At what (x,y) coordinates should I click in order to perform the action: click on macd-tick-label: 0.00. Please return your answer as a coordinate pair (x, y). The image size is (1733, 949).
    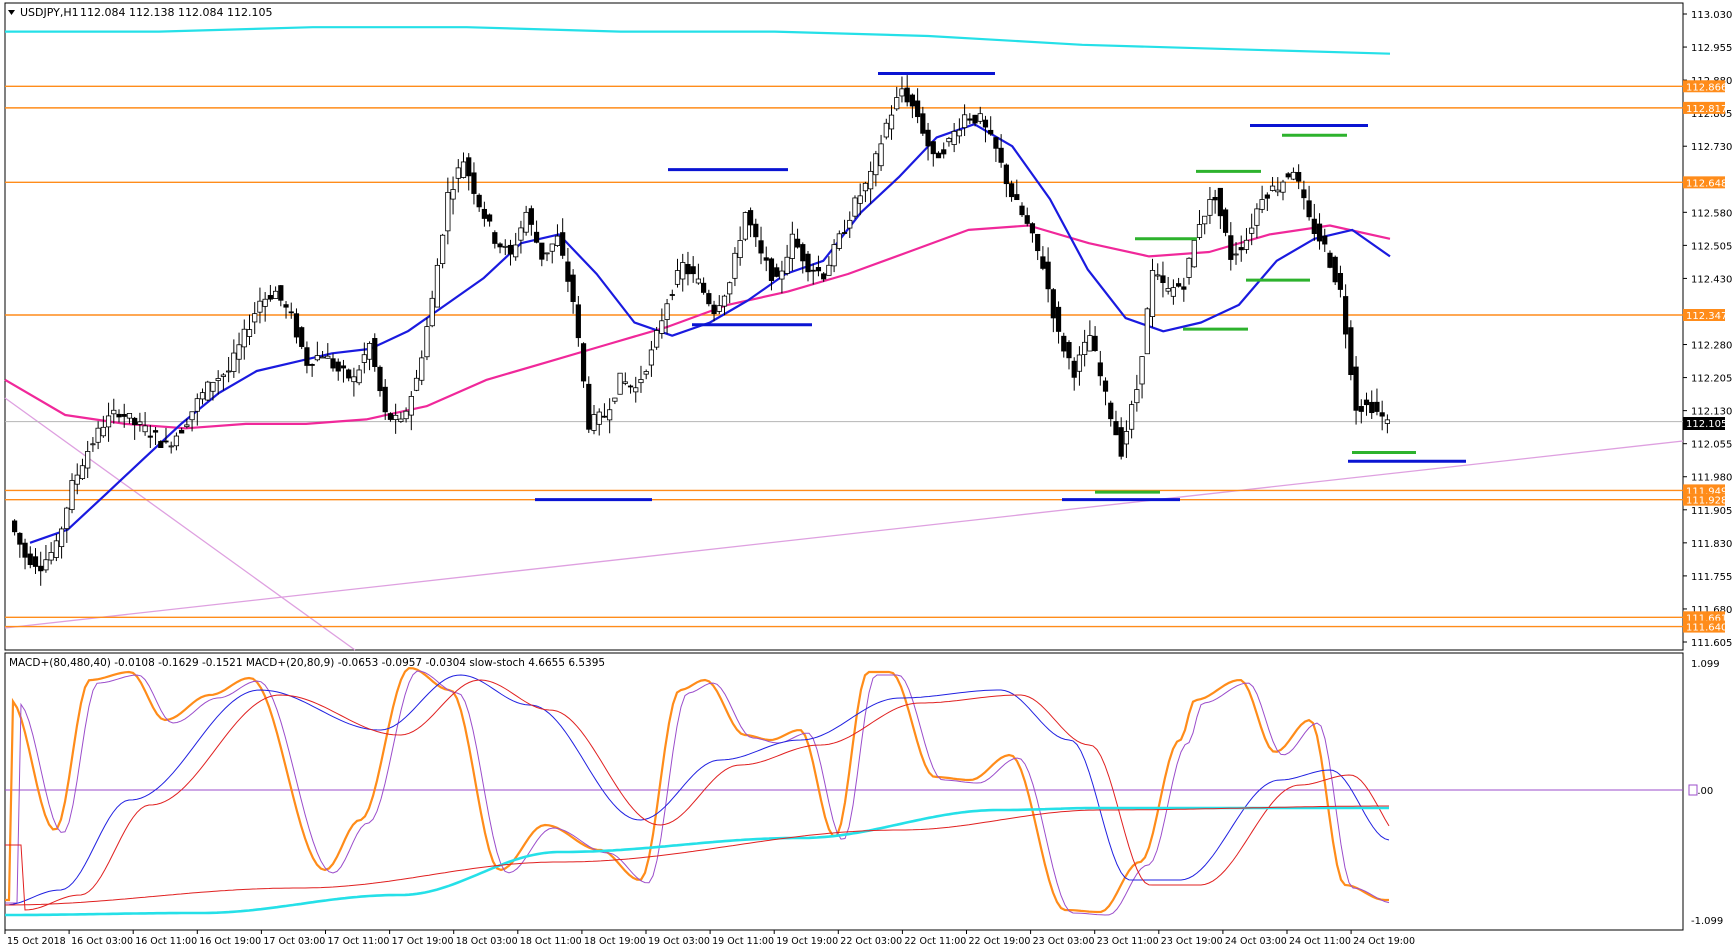
    Looking at the image, I should click on (1702, 791).